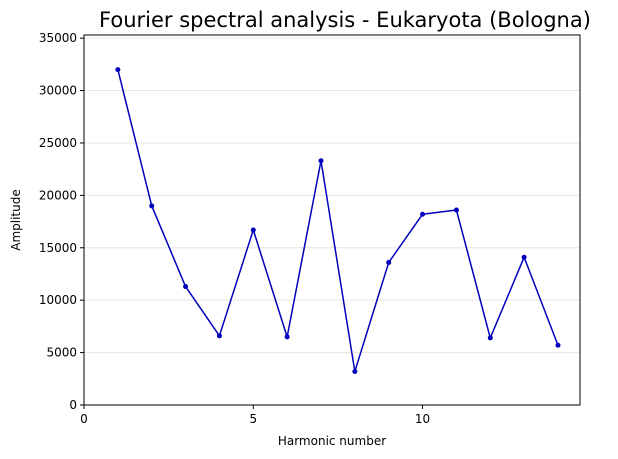 Image resolution: width=618 pixels, height=459 pixels. Describe the element at coordinates (332, 441) in the screenshot. I see `x-axis-label: Harmonic number` at that location.